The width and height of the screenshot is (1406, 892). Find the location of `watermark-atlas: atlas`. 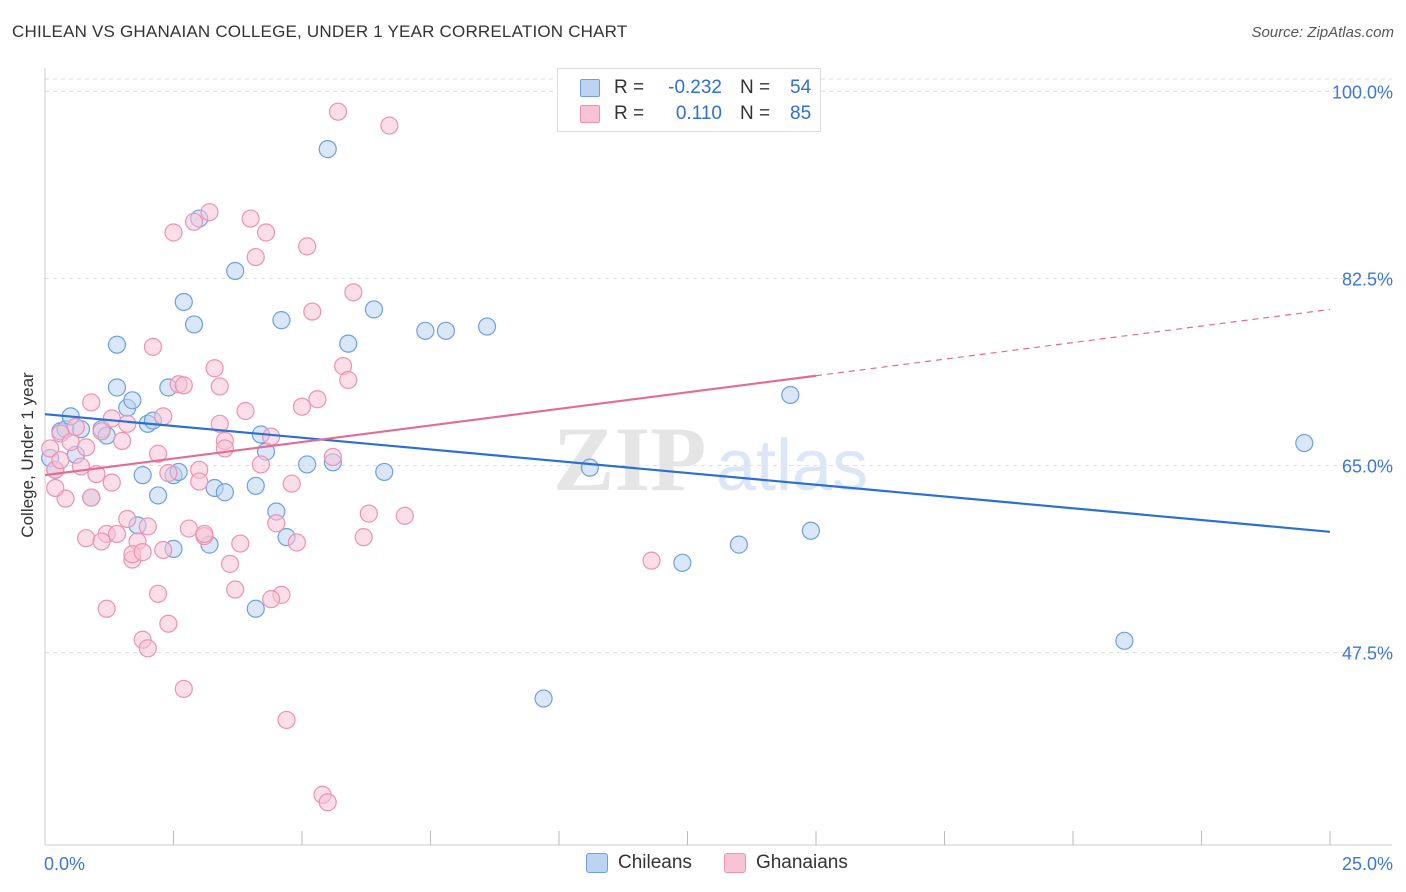

watermark-atlas: atlas is located at coordinates (792, 466).